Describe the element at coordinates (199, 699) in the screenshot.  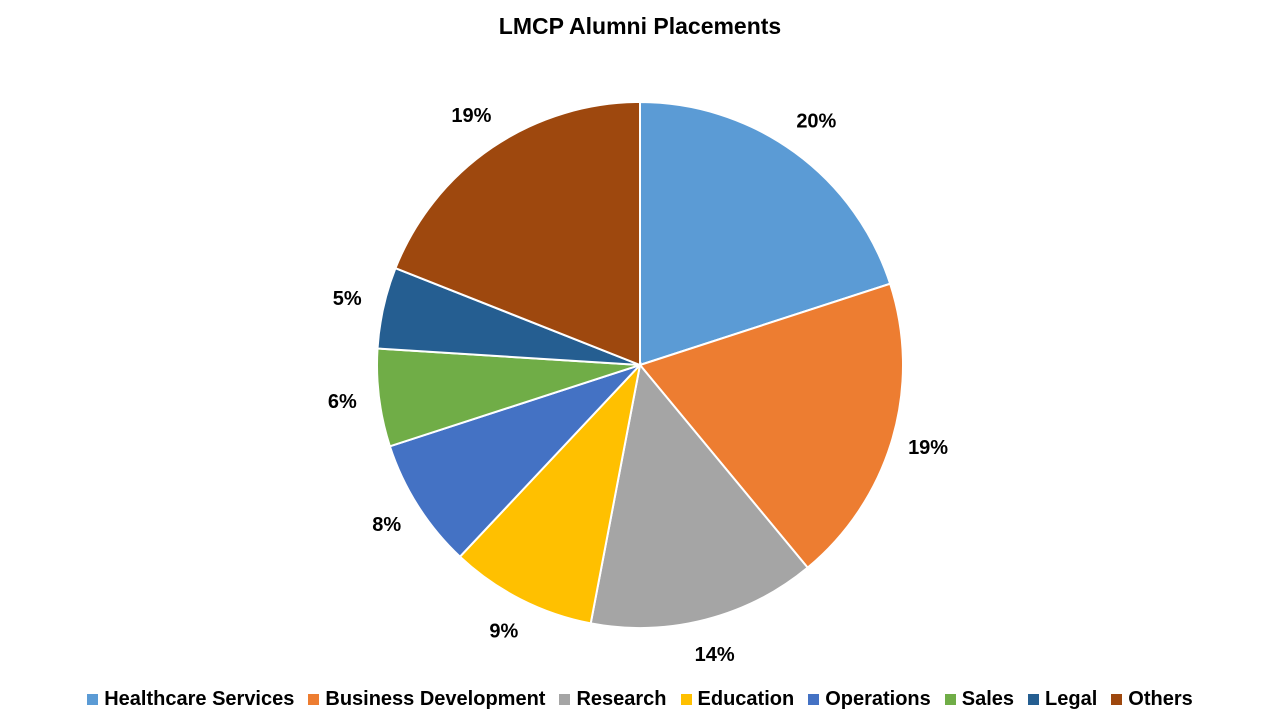
I see `legend-label: Healthcare Services` at that location.